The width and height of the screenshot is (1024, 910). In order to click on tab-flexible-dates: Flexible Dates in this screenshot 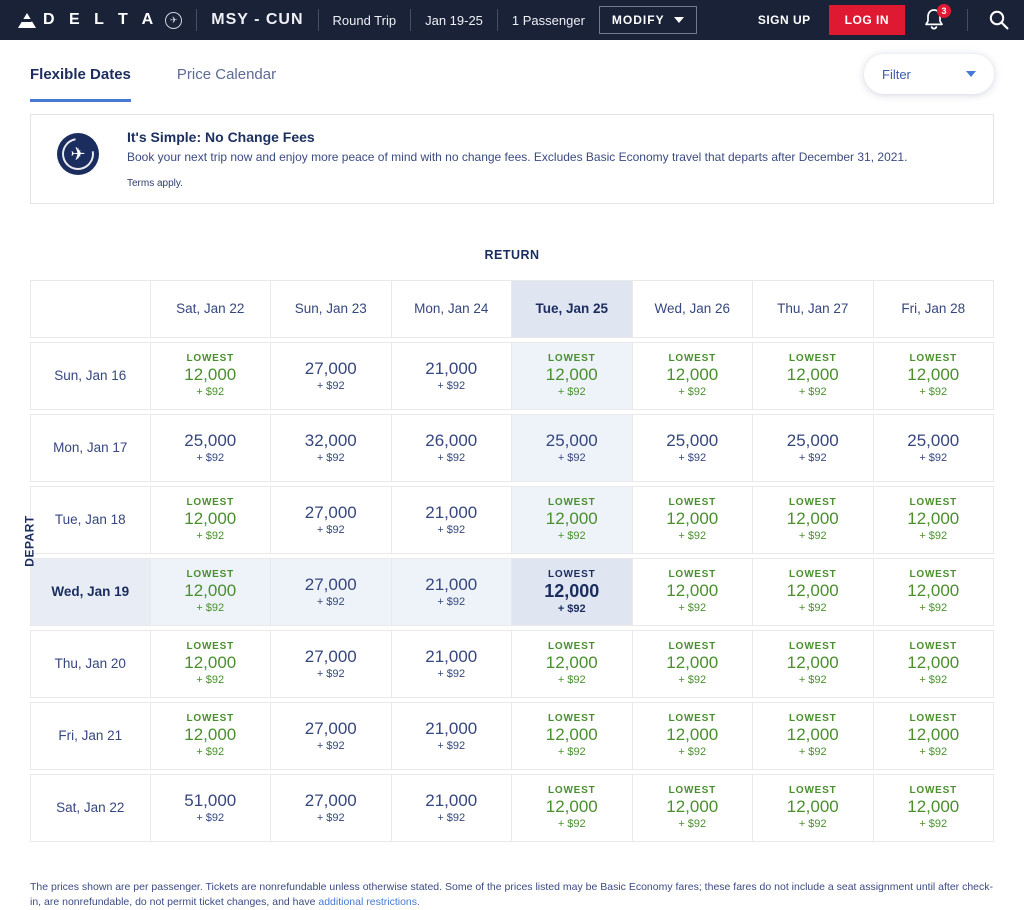, I will do `click(80, 84)`.